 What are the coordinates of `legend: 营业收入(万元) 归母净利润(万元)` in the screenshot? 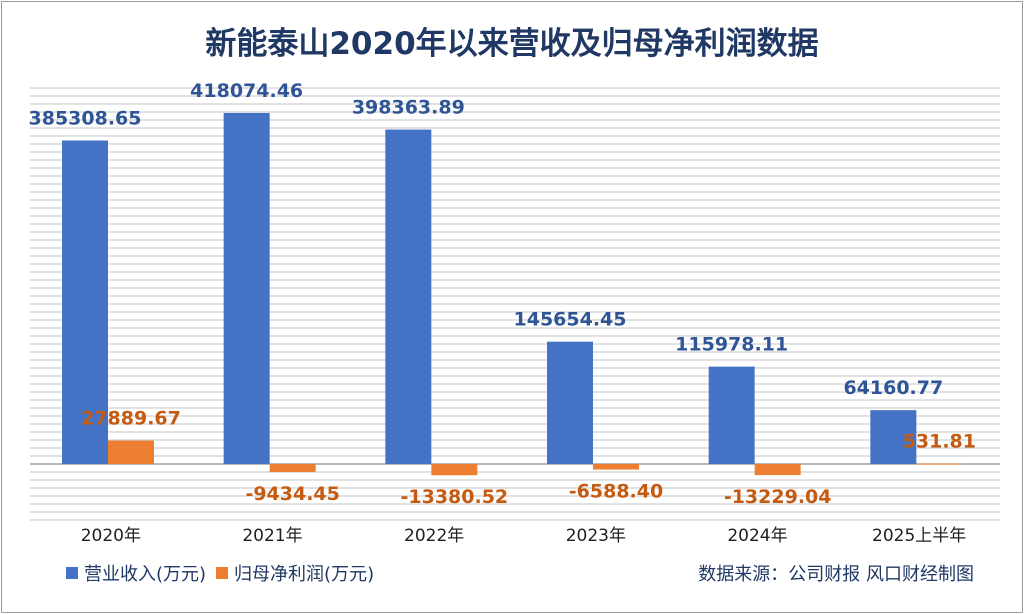 It's located at (225, 573).